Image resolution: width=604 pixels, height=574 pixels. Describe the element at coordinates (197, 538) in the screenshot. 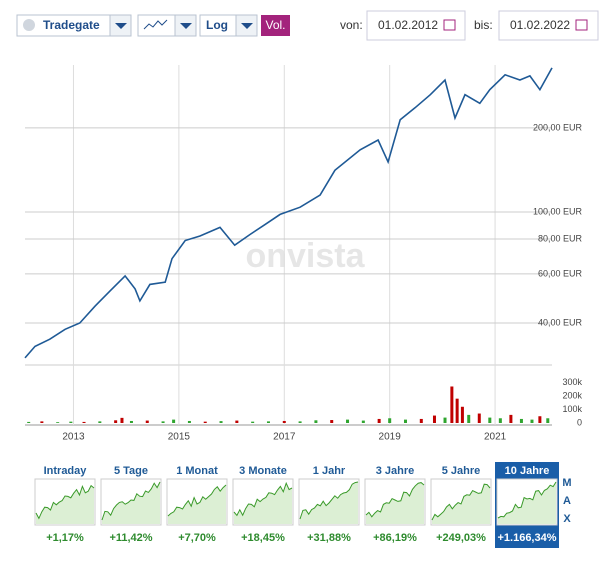

I see `period-change: +7,70%` at that location.